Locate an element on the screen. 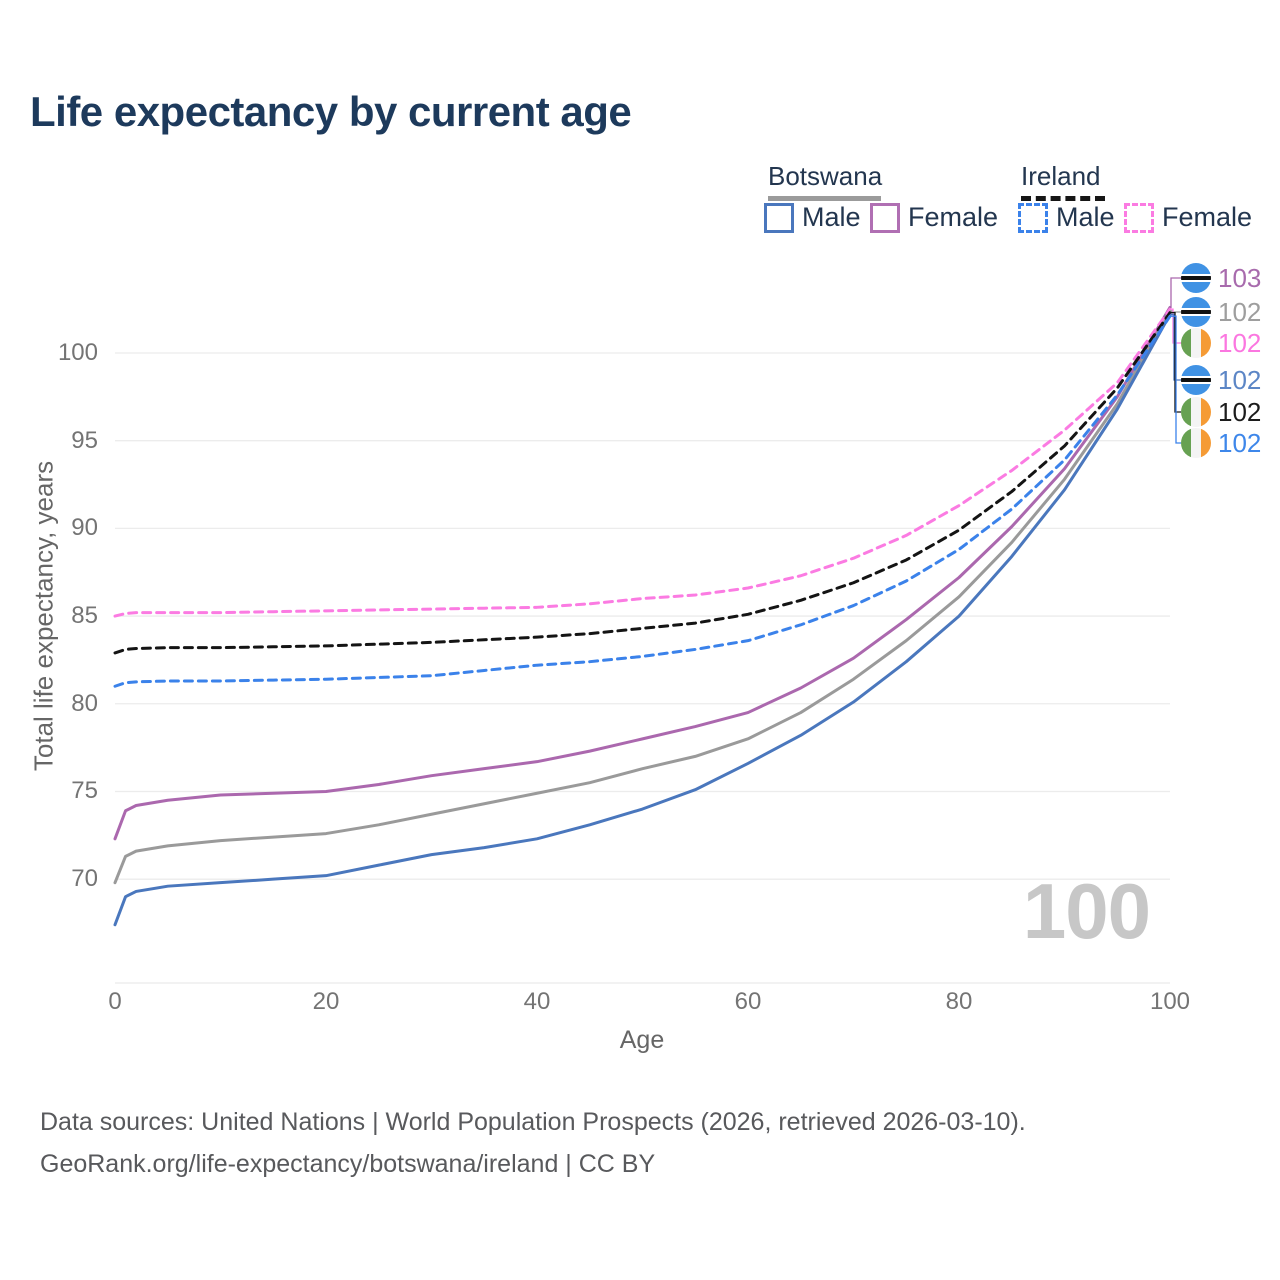  y-tick-85: 85 is located at coordinates (84, 615).